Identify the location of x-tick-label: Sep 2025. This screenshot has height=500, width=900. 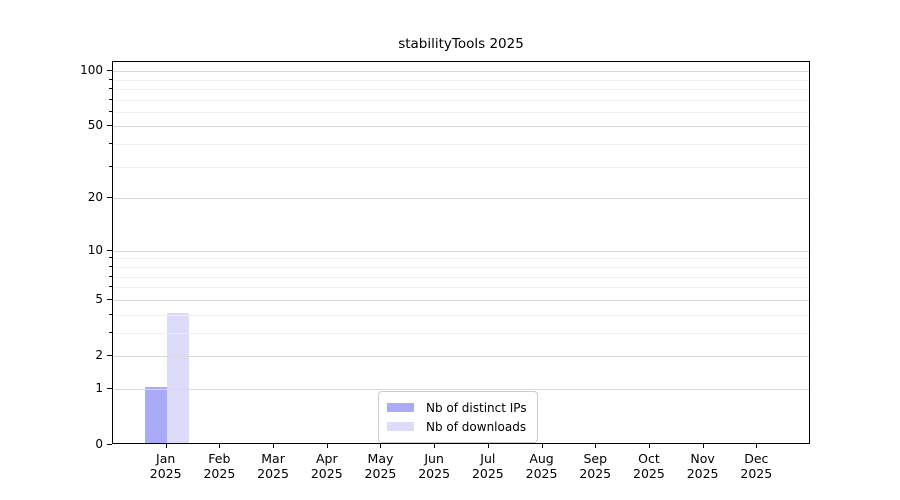
(595, 466).